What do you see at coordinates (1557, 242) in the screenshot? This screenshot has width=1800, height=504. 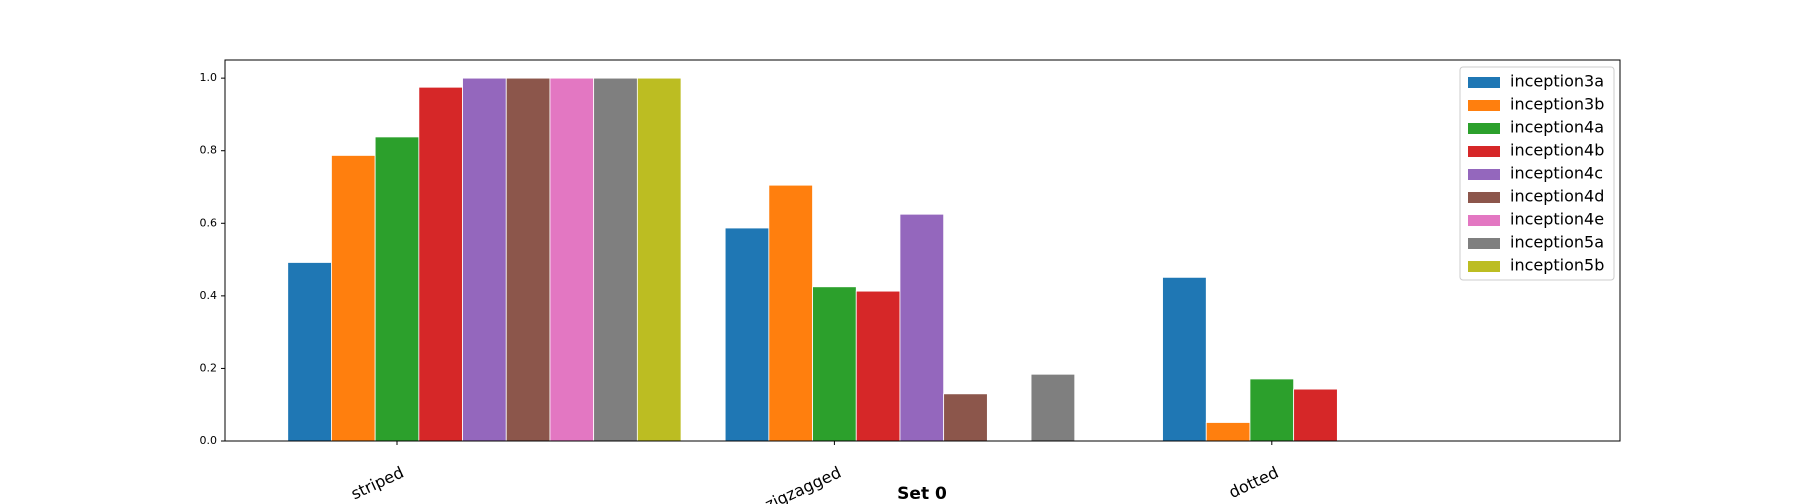 I see `legend-label: inception5a` at bounding box center [1557, 242].